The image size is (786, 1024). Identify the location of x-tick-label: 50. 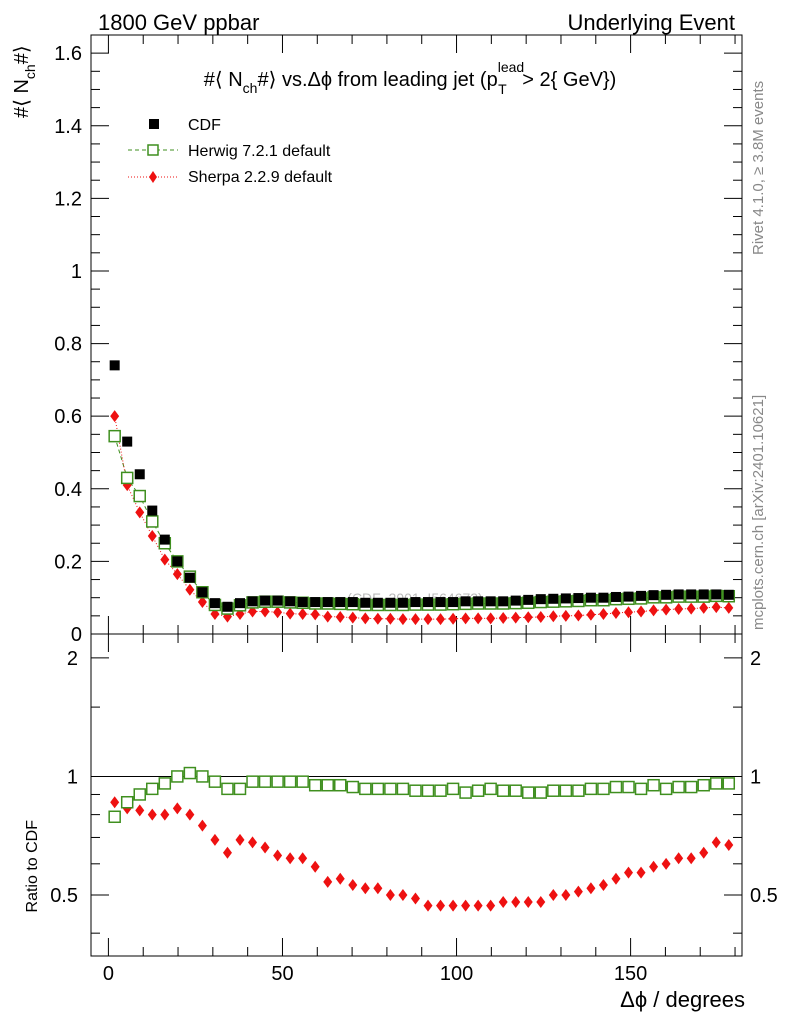
(282, 974).